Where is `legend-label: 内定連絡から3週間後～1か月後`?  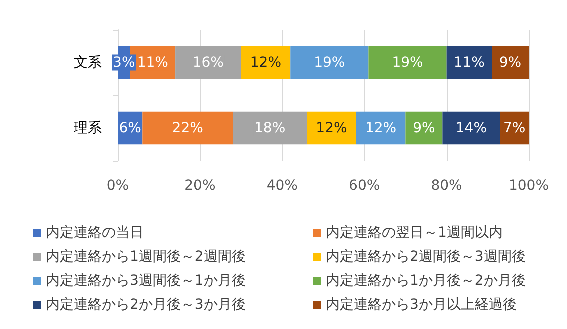
legend-label: 内定連絡から3週間後～1か月後 is located at coordinates (146, 281).